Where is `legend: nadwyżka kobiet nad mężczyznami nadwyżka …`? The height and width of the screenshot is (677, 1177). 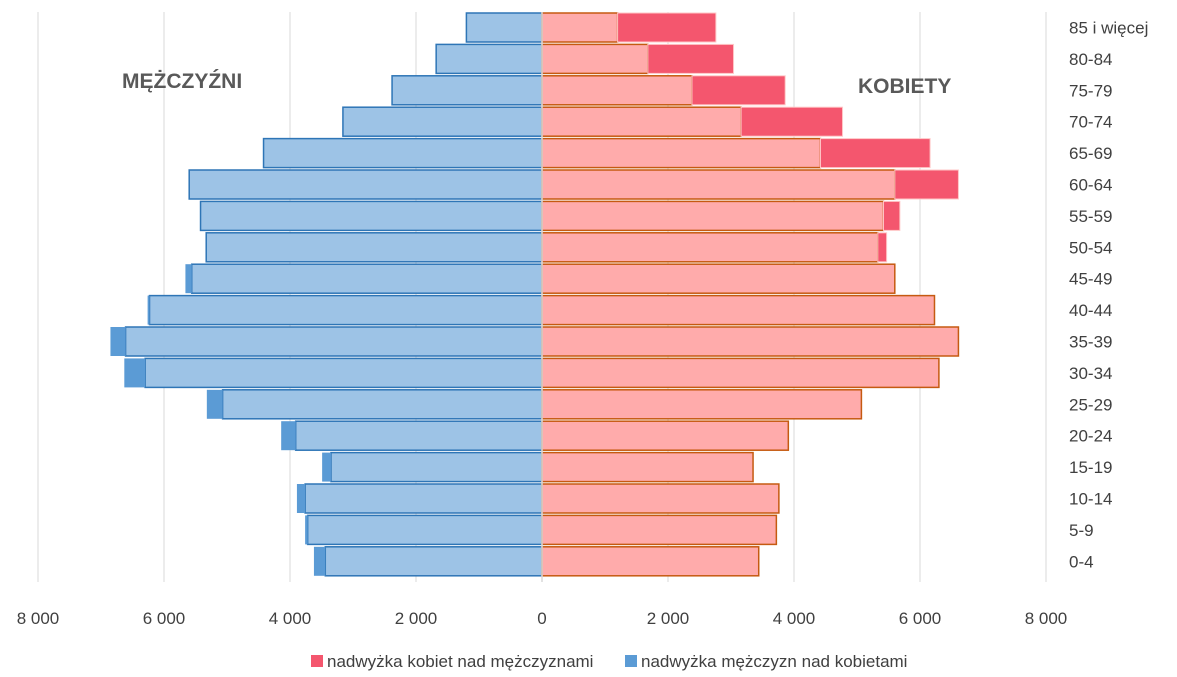
legend: nadwyżka kobiet nad mężczyznami nadwyżka … is located at coordinates (609, 661).